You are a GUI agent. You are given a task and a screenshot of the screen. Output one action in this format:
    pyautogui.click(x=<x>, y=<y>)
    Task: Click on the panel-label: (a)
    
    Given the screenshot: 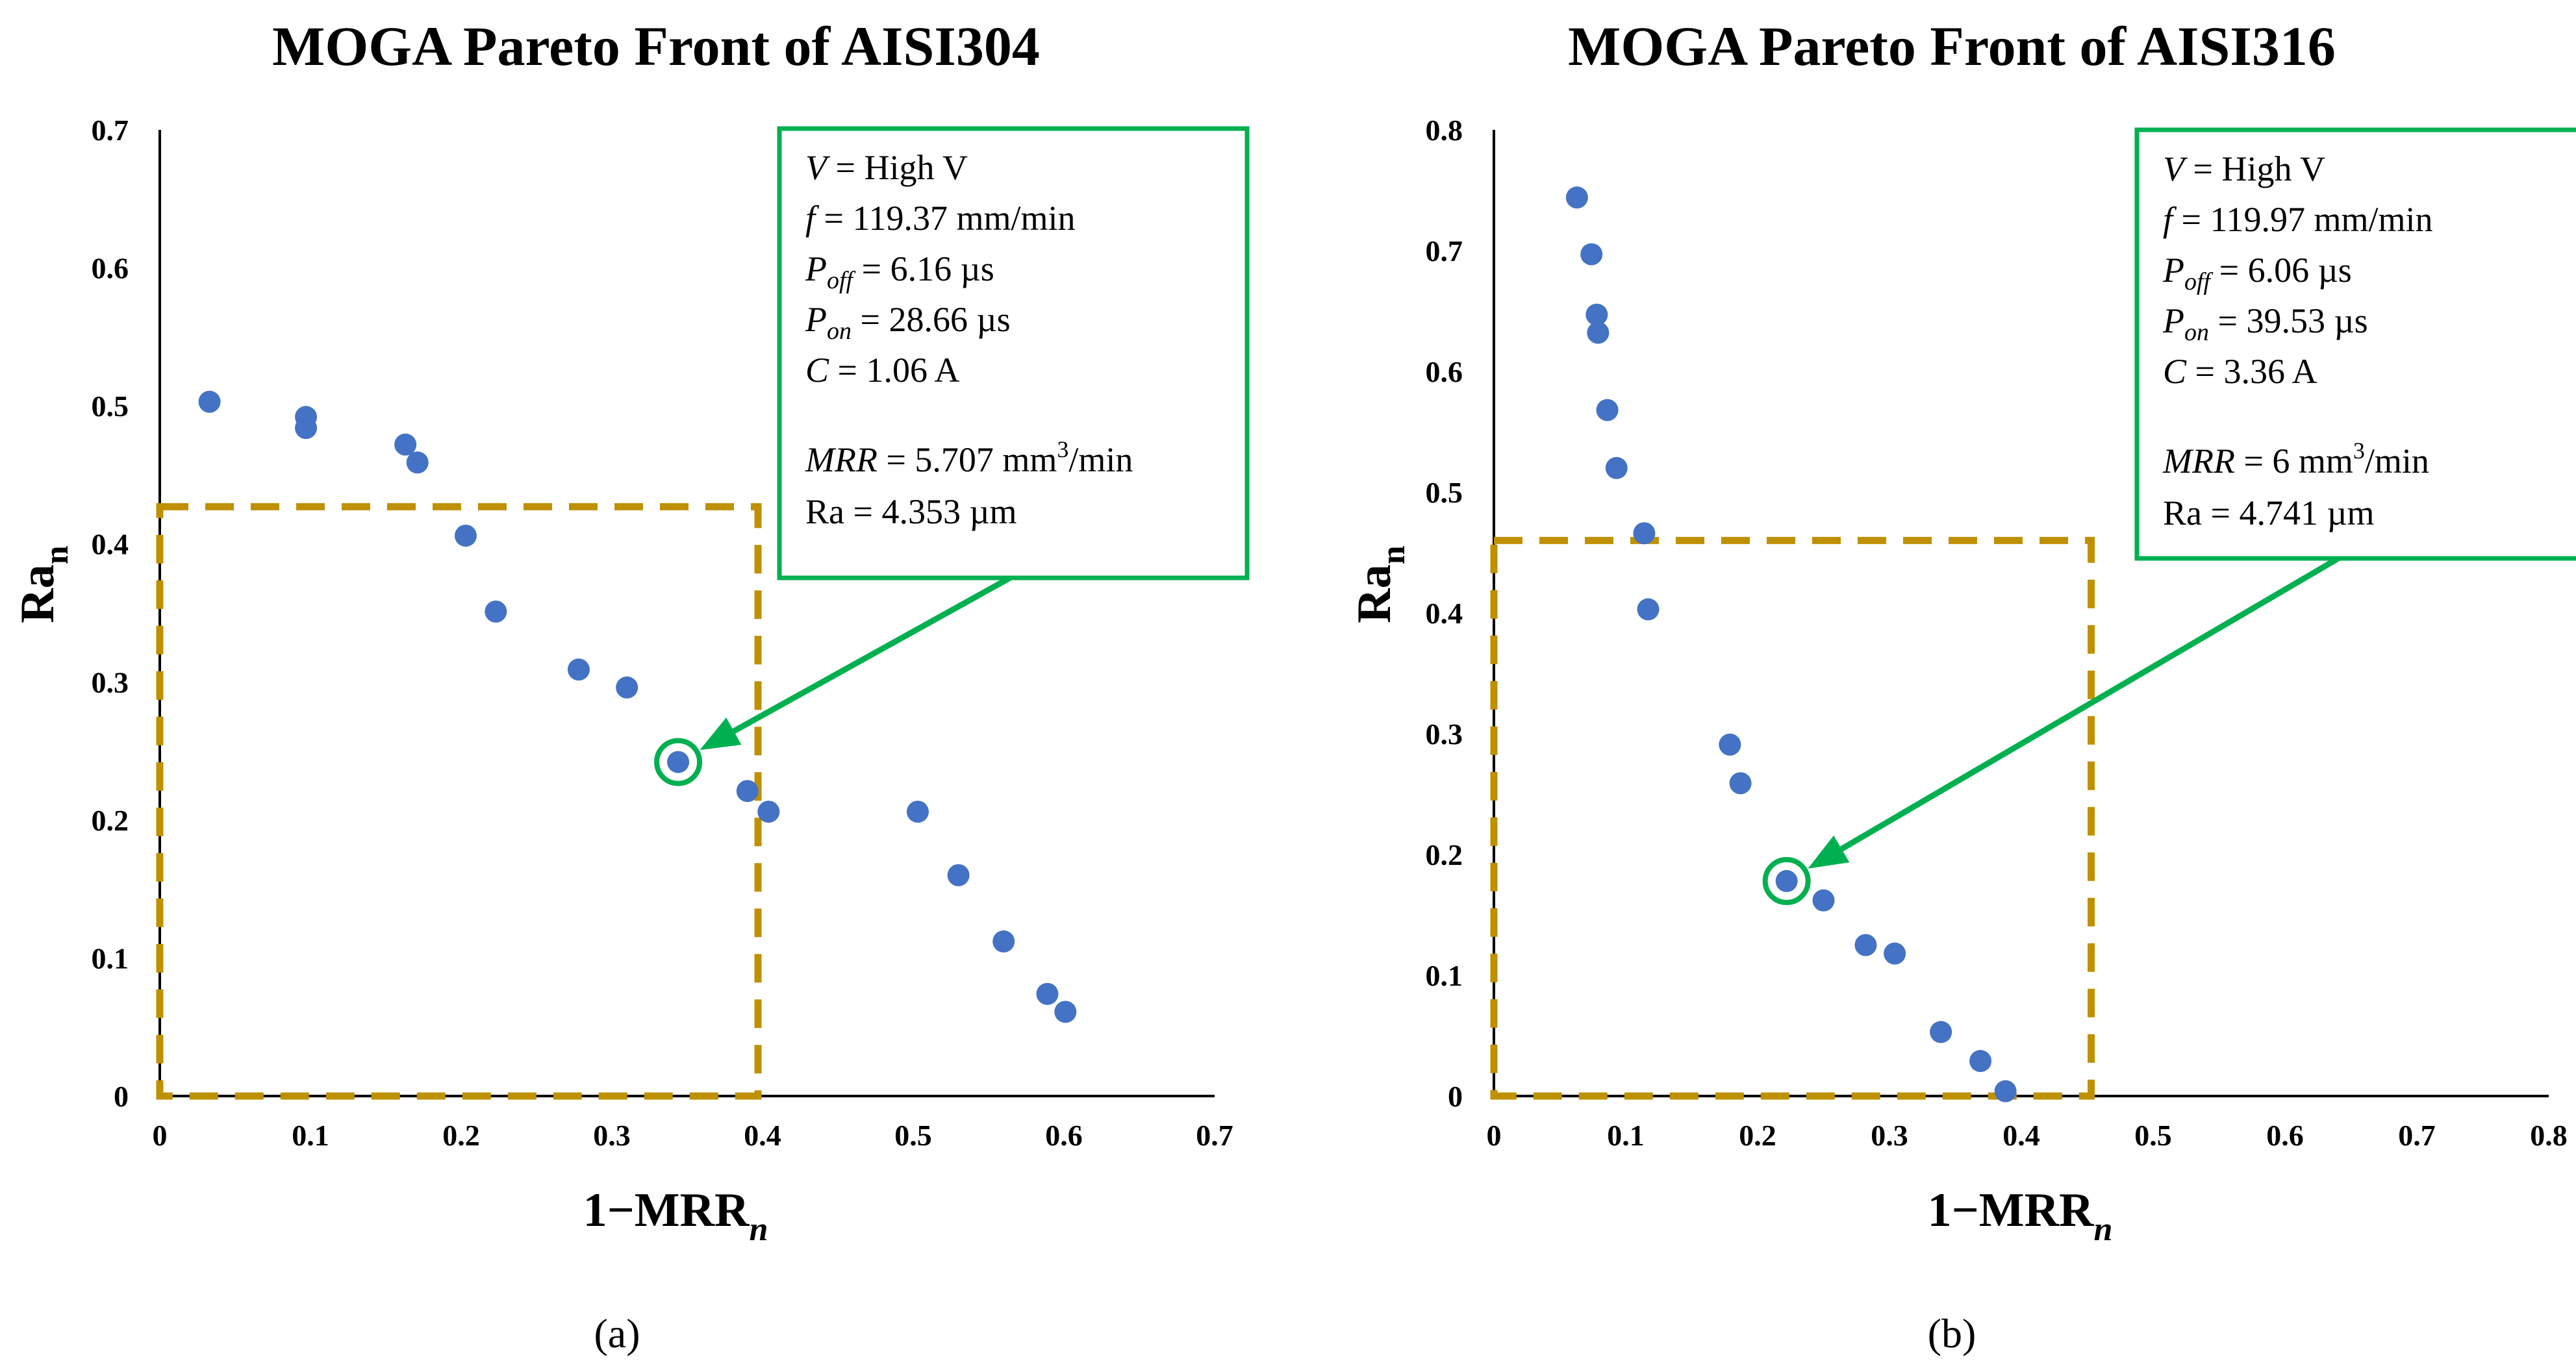 What is the action you would take?
    pyautogui.click(x=617, y=1333)
    